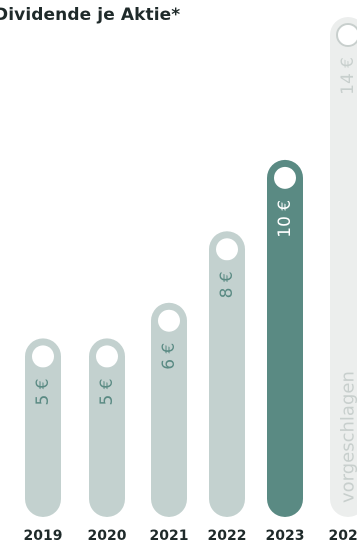 The width and height of the screenshot is (357, 544). Describe the element at coordinates (43, 536) in the screenshot. I see `x-tick-2019: 2019` at that location.